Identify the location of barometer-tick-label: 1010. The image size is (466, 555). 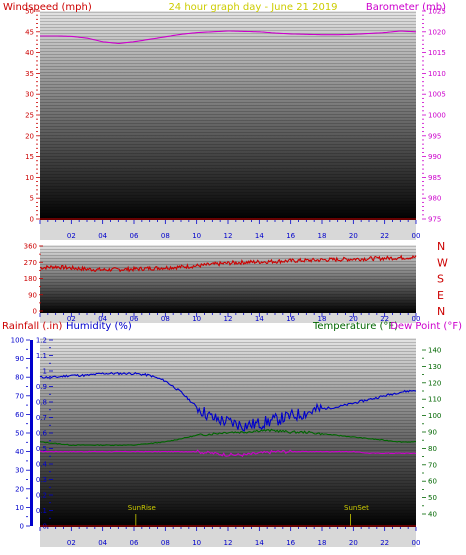
(437, 74).